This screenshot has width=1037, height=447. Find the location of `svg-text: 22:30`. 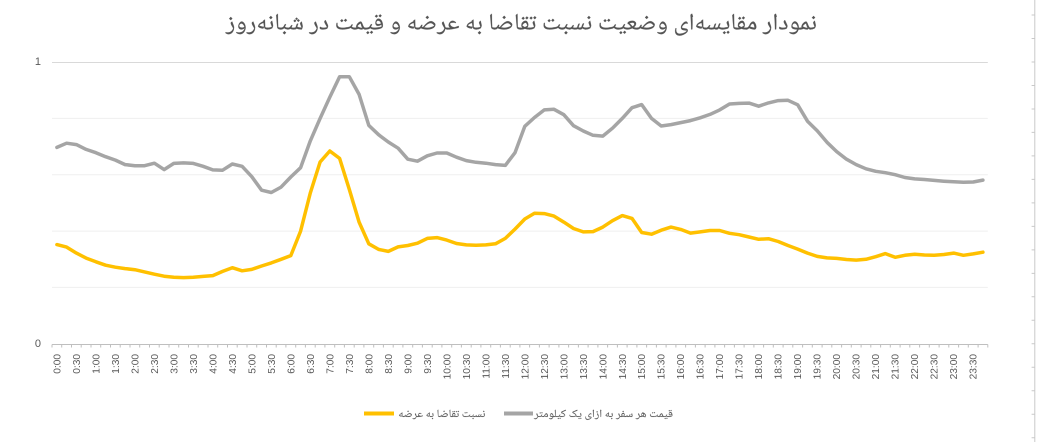

svg-text: 22:30 is located at coordinates (935, 367).